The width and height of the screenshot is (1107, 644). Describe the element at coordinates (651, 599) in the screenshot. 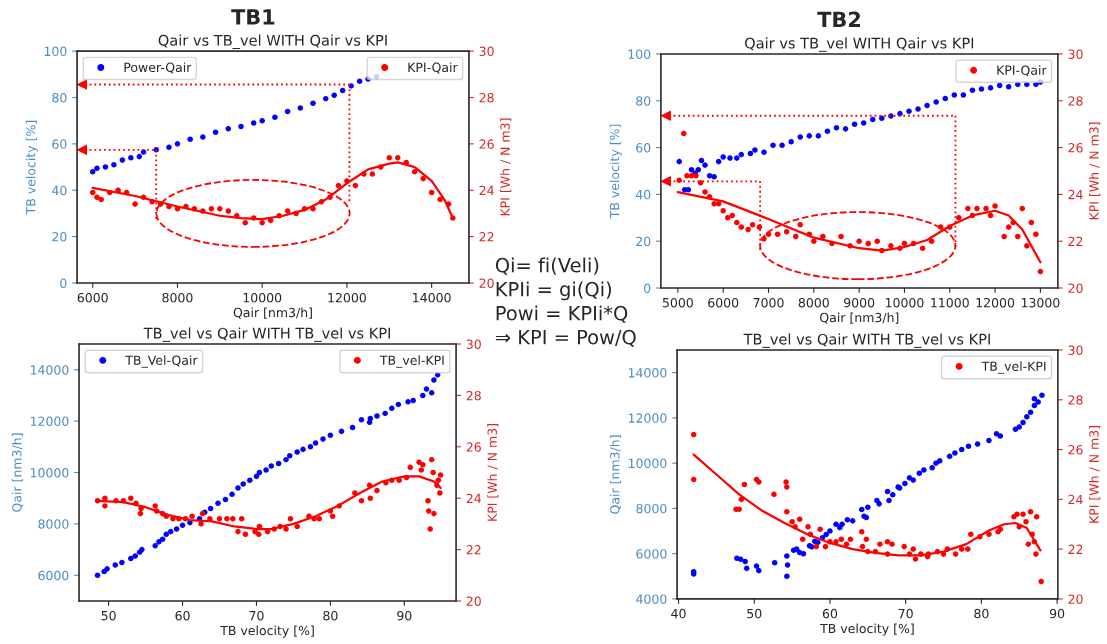

I see `y-tick-label: 4000` at that location.